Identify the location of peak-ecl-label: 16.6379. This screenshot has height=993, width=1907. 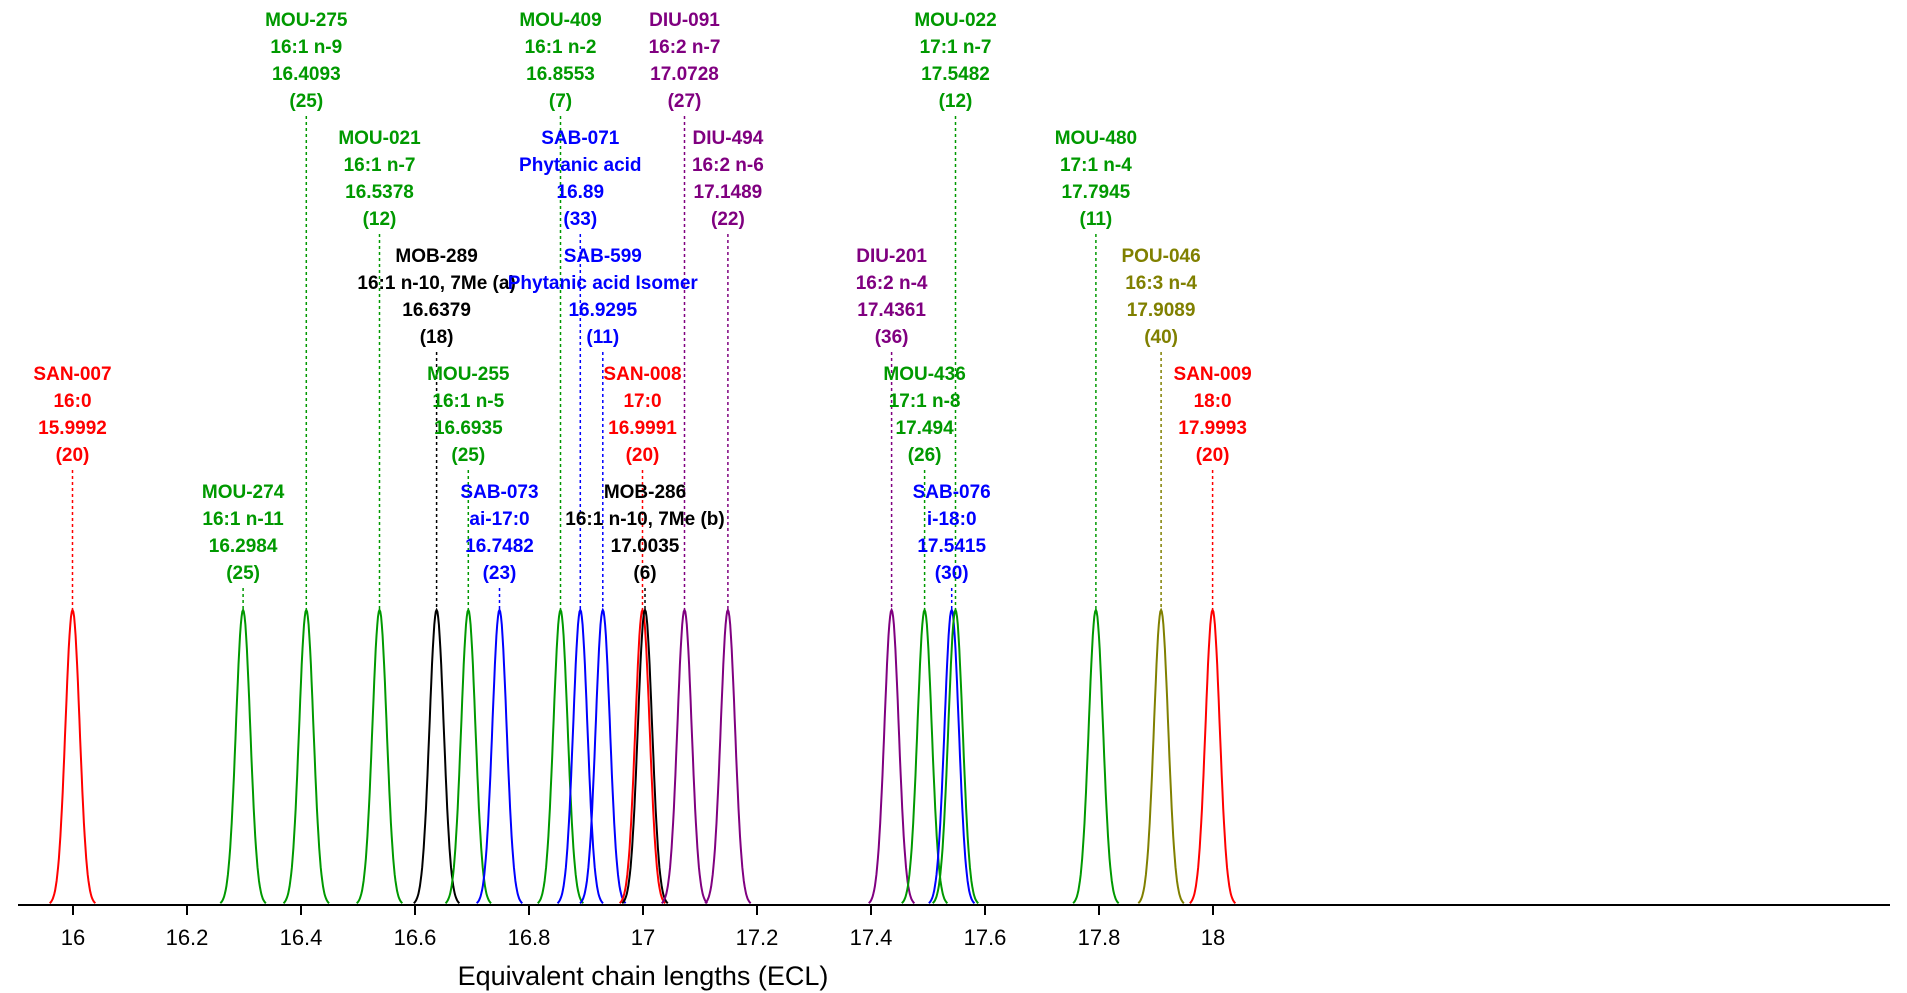
(436, 310).